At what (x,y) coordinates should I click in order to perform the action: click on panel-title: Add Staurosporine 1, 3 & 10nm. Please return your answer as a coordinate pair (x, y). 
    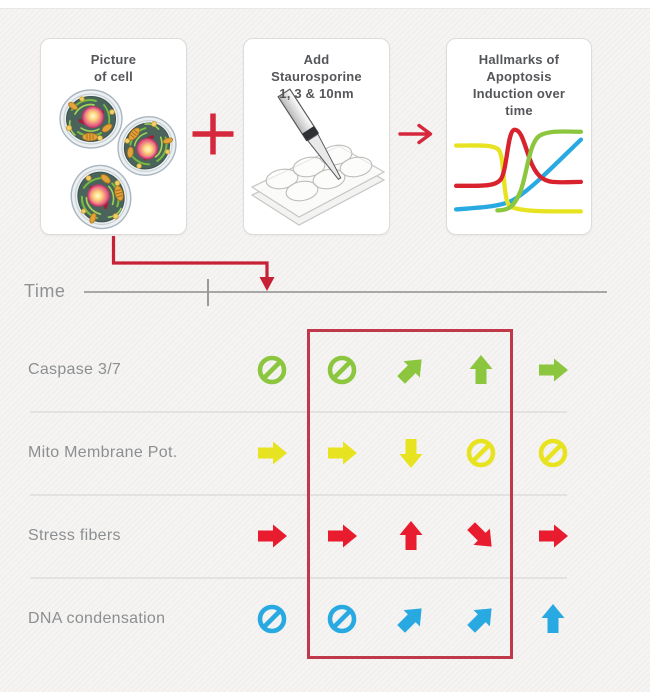
    Looking at the image, I should click on (316, 77).